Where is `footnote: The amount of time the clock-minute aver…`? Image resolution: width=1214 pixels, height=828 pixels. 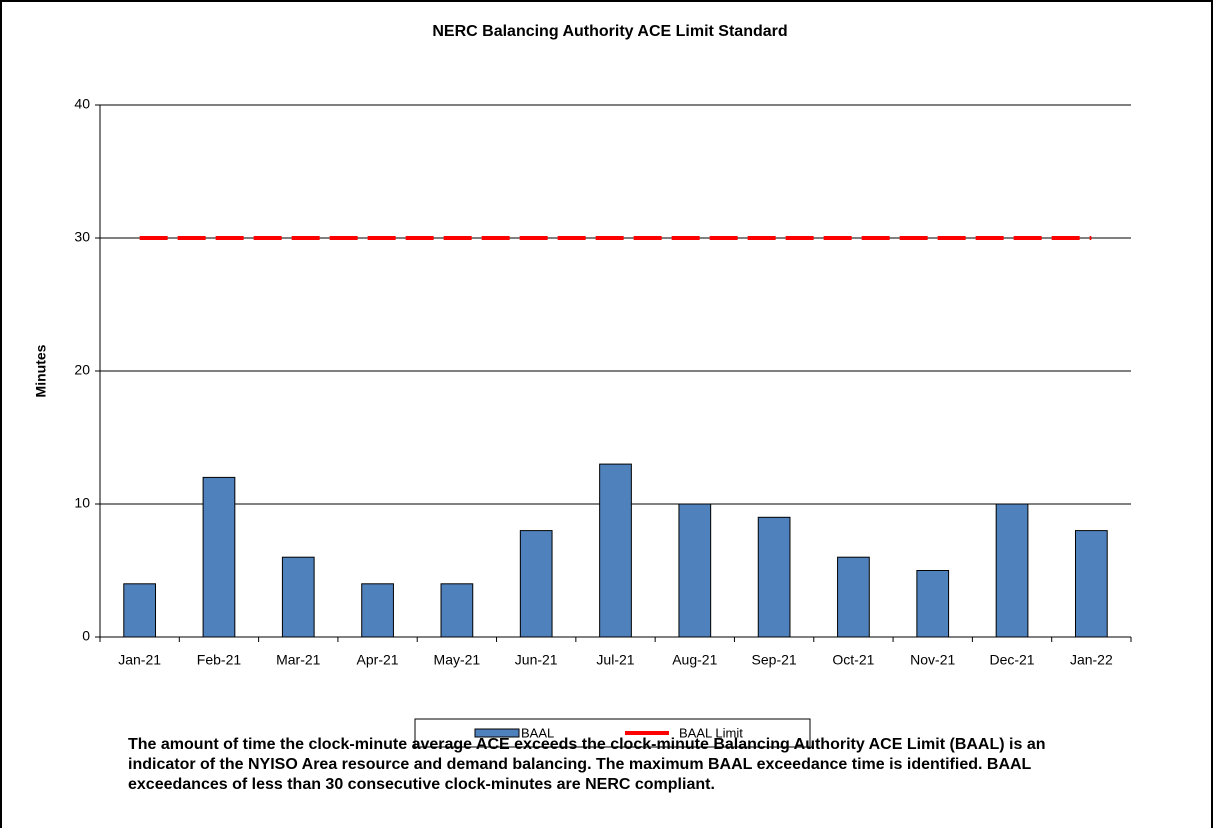 footnote: The amount of time the clock-minute aver… is located at coordinates (587, 764).